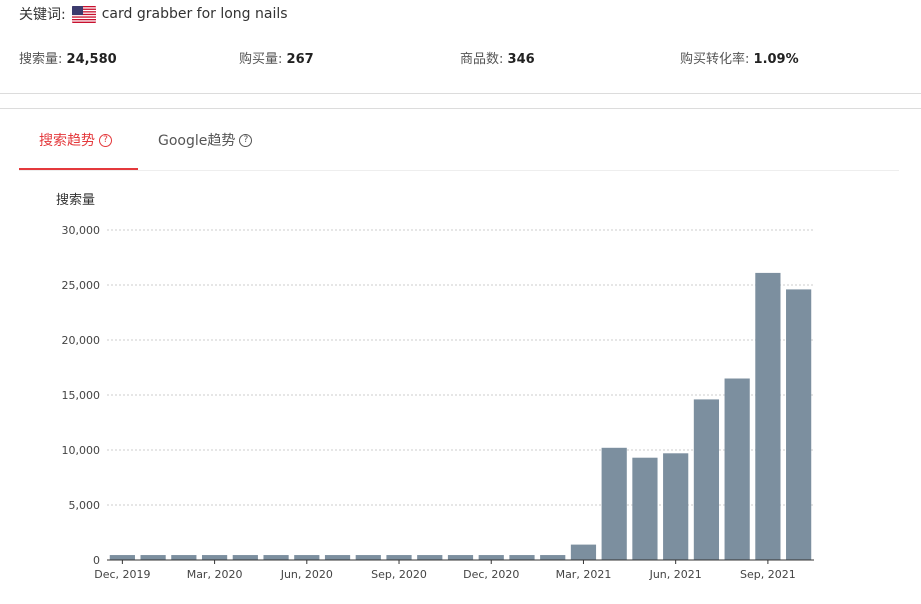  What do you see at coordinates (768, 574) in the screenshot?
I see `x-tick-label: Sep, 2021` at bounding box center [768, 574].